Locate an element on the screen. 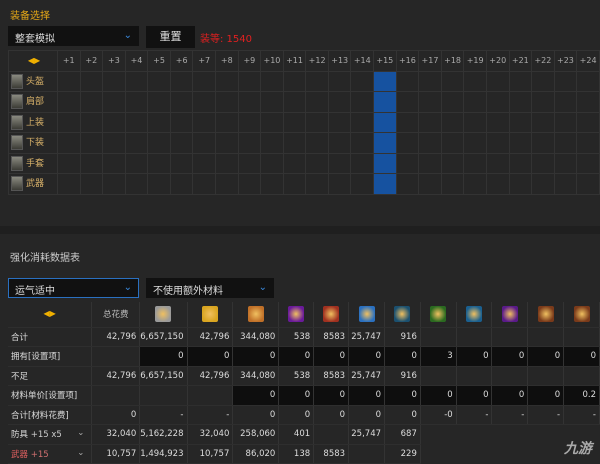 The image size is (600, 464). level-header: +19 is located at coordinates (475, 61).